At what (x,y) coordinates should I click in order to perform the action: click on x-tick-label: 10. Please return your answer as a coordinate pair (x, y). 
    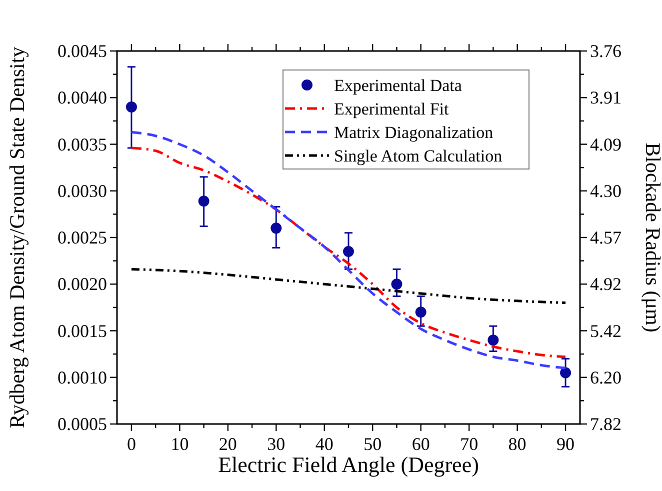
    Looking at the image, I should click on (179, 444).